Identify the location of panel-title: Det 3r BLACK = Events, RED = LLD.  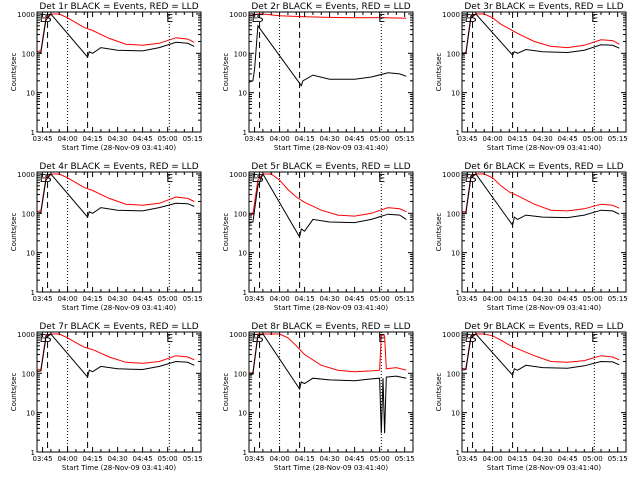
(543, 7).